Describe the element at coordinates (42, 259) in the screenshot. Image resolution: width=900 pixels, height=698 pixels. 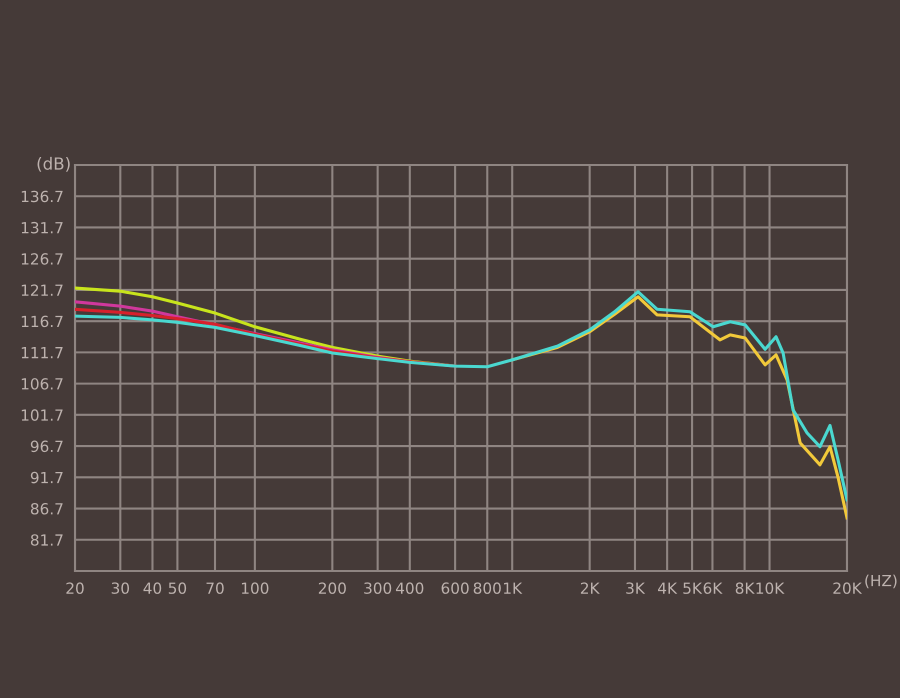
I see `y-tick-label: 126.7` at that location.